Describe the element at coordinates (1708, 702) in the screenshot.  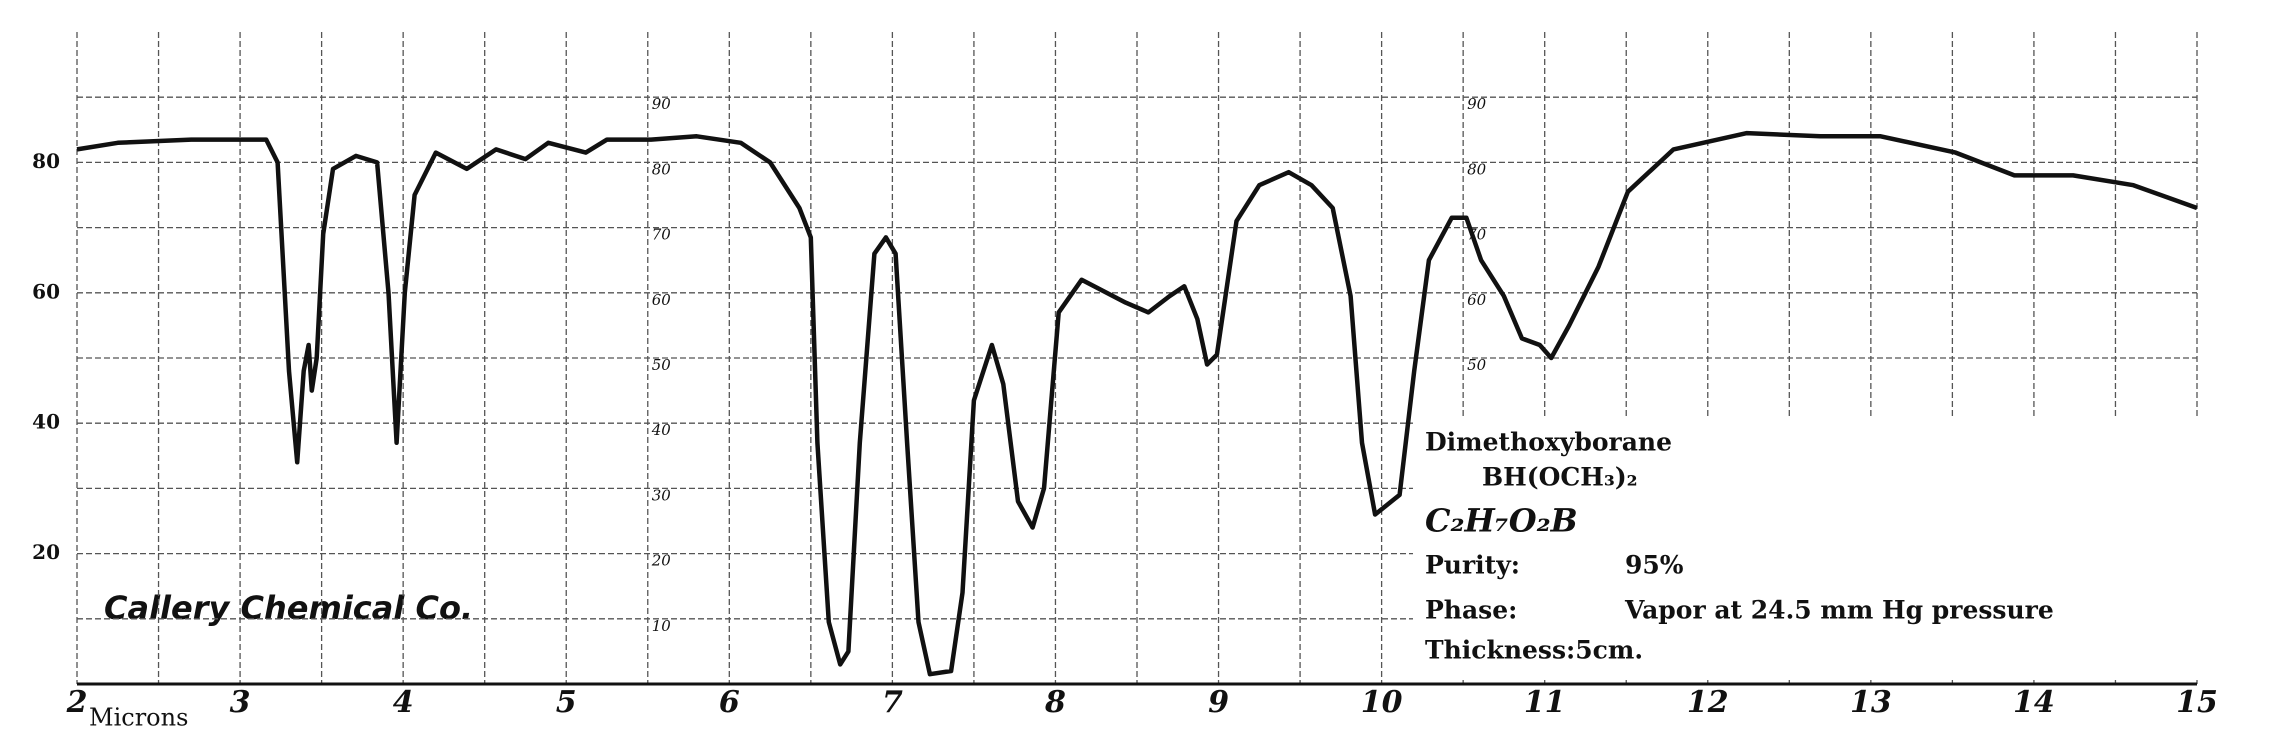
I see `x-tick-label: 12` at that location.